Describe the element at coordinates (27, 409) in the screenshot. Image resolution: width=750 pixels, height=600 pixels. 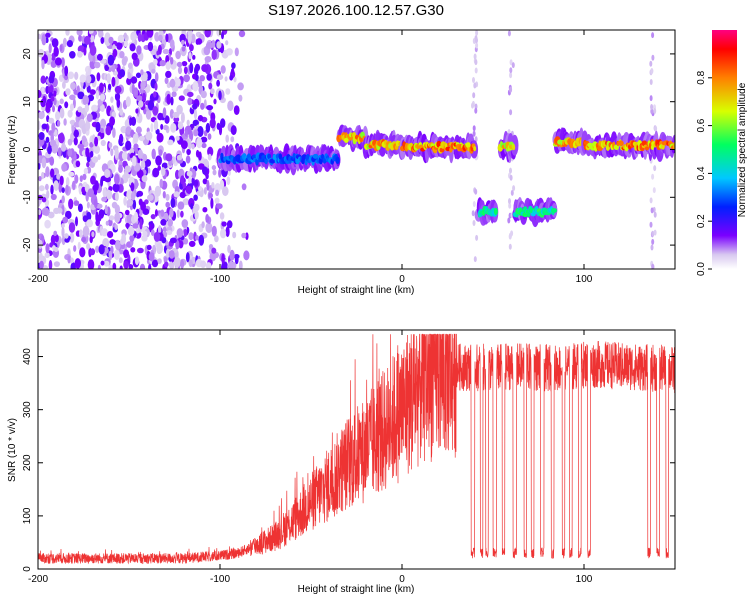
I see `snr-y-tick-label: 300` at that location.